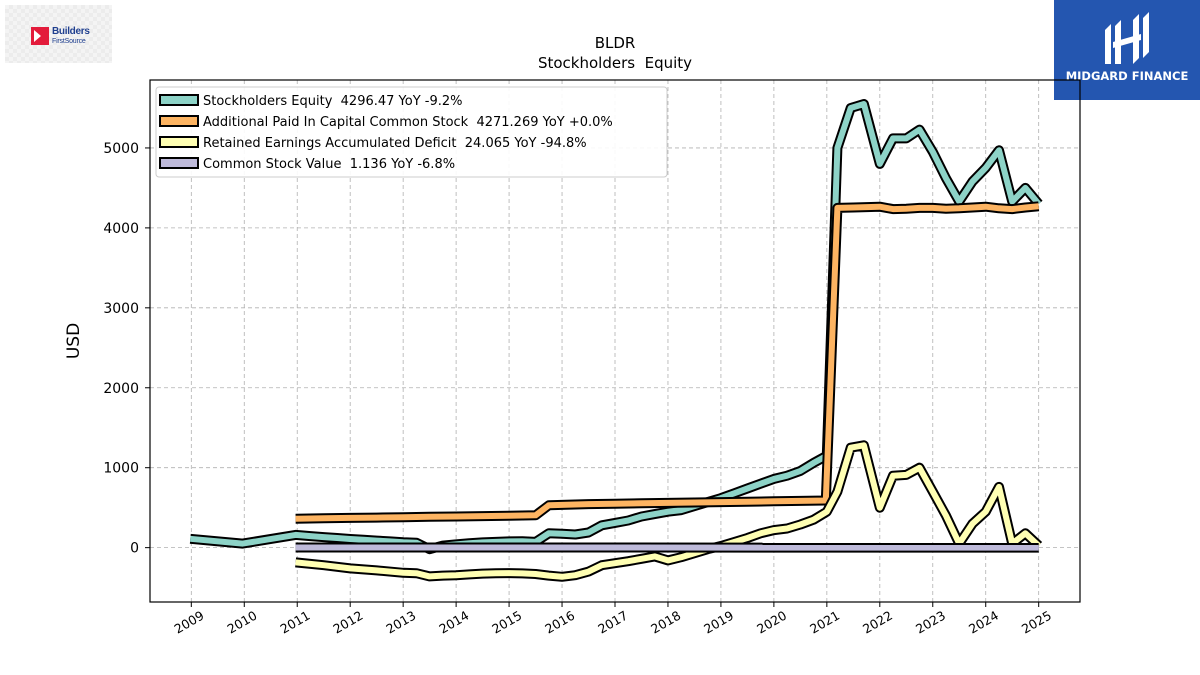 Image resolution: width=1200 pixels, height=675 pixels. I want to click on y-axis-label: USD, so click(74, 341).